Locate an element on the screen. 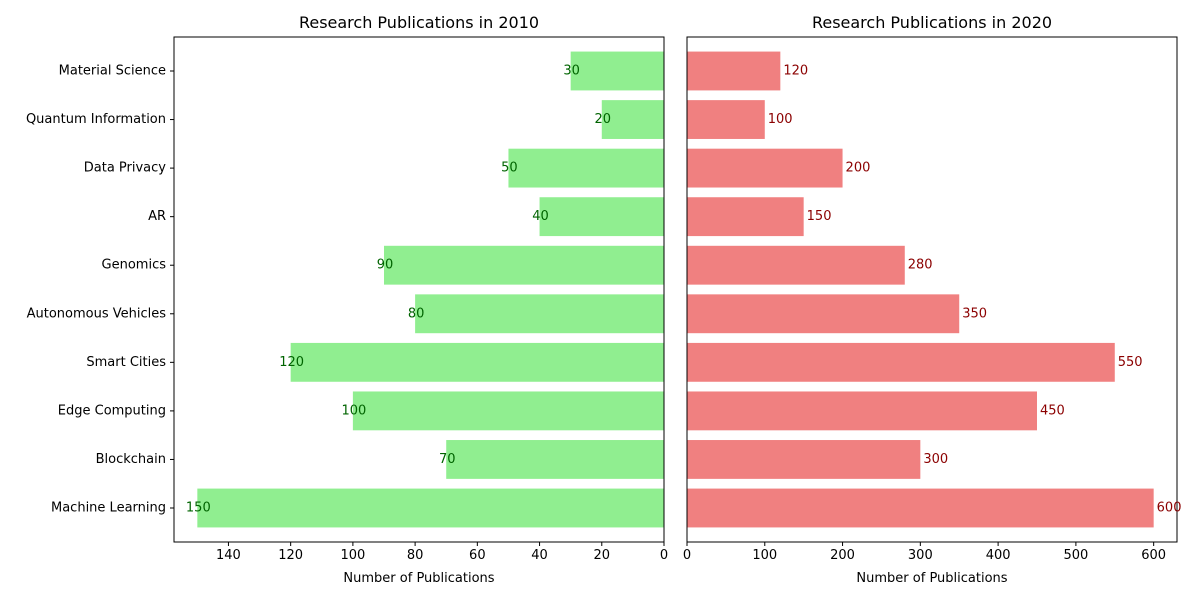  x-tick-label: 80 is located at coordinates (415, 555).